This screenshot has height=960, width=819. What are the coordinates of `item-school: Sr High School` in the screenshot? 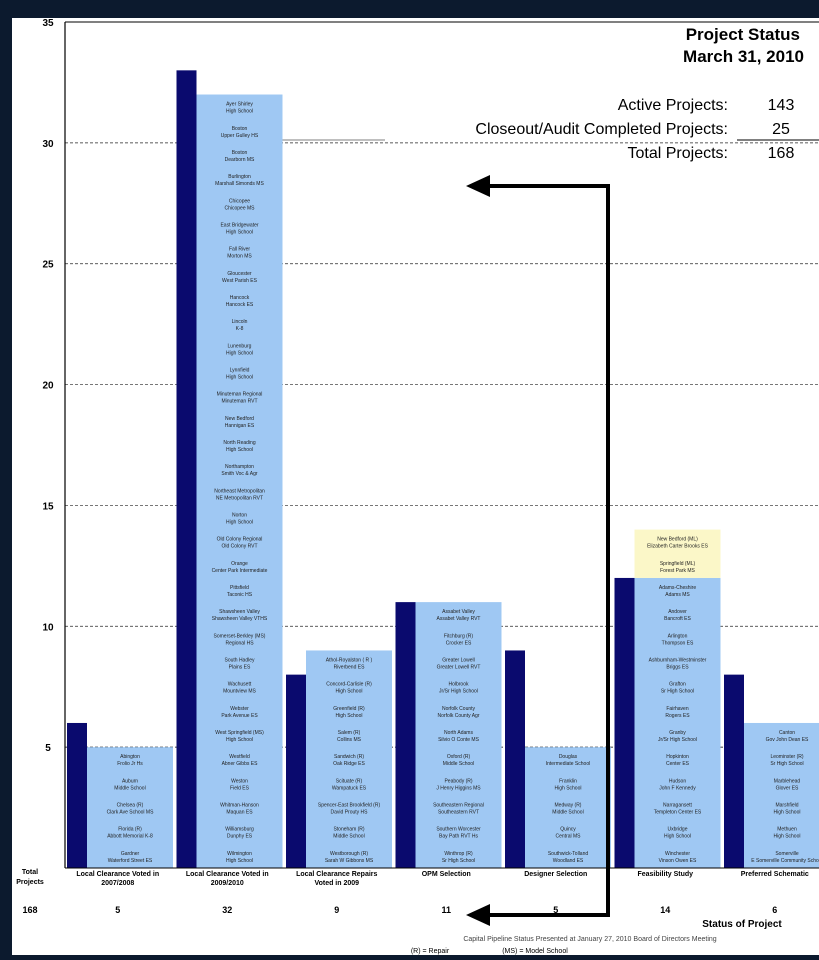 It's located at (677, 692).